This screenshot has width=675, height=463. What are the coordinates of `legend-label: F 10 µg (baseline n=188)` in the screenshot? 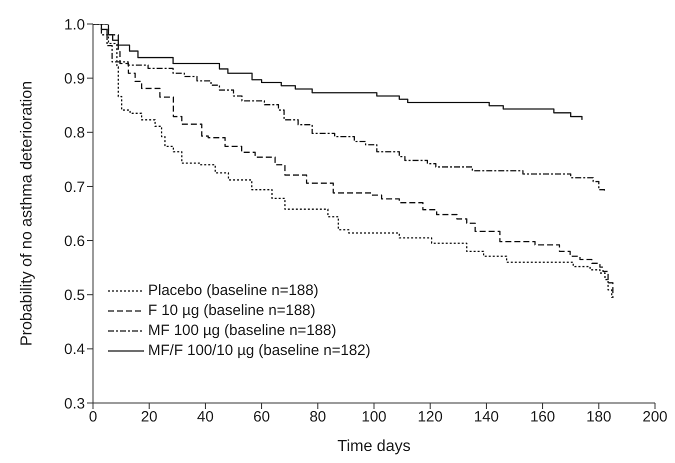 It's located at (232, 310).